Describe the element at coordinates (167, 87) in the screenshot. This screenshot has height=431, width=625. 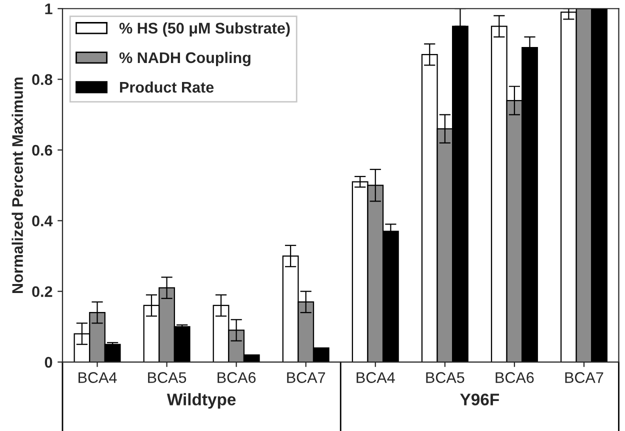
I see `legend-label: Product Rate` at that location.